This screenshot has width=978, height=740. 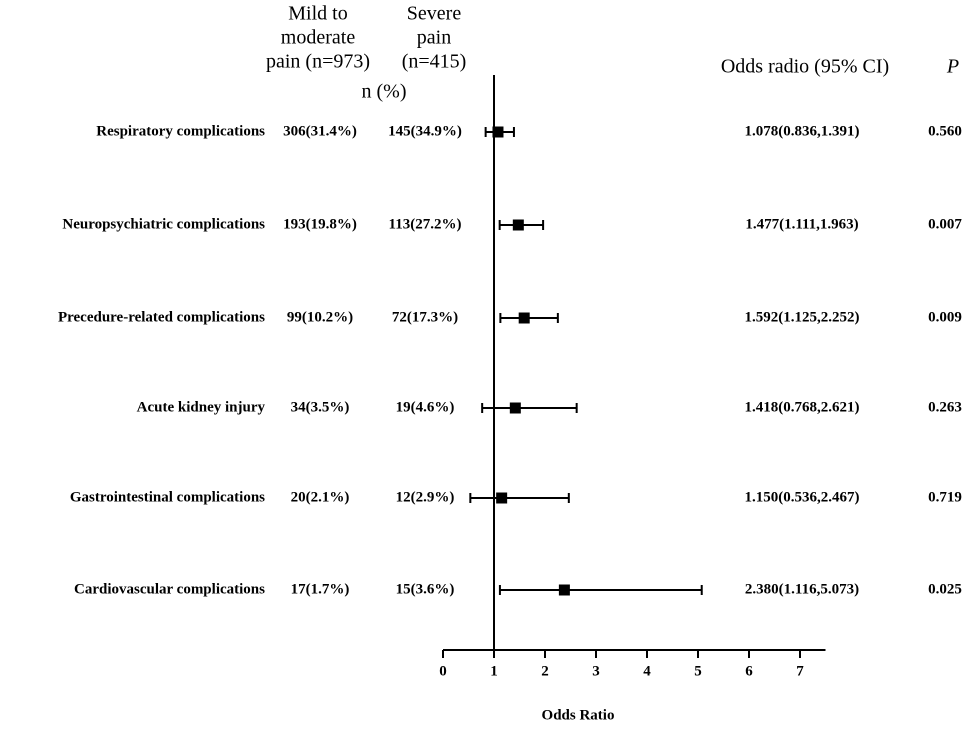 What do you see at coordinates (801, 224) in the screenshot?
I see `ci-label: 1.477(1.111,1.963)` at bounding box center [801, 224].